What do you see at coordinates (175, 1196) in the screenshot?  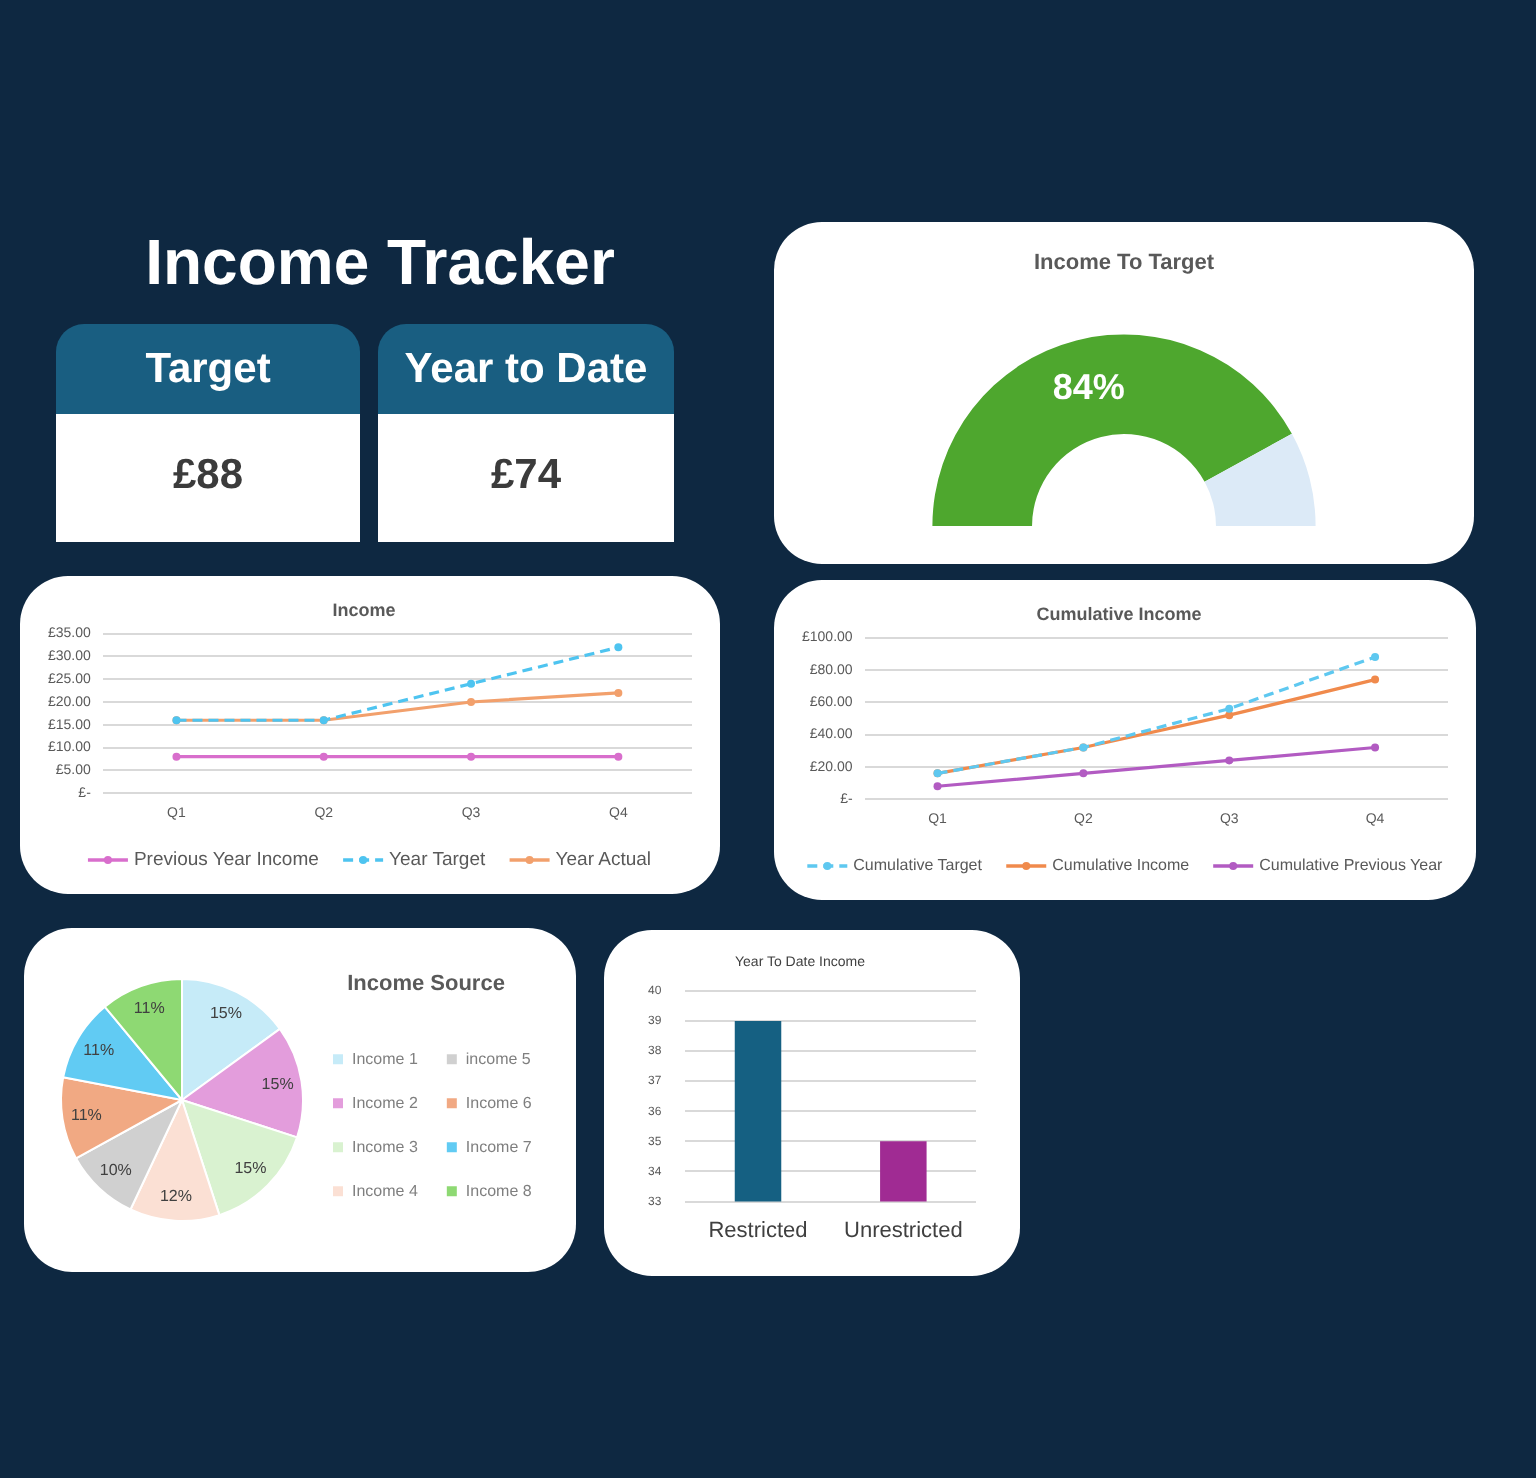 I see `data-label: 12%` at bounding box center [175, 1196].